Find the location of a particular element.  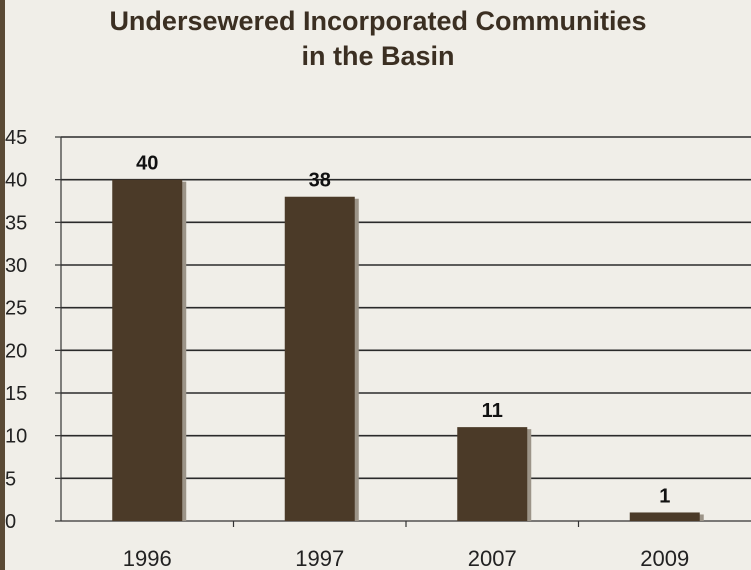

y-tick-label: 20 is located at coordinates (16, 351).